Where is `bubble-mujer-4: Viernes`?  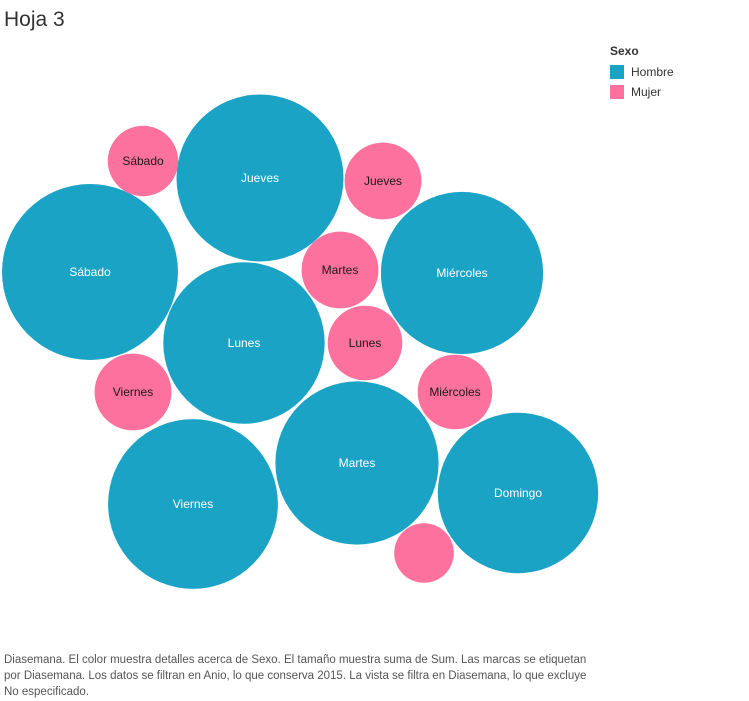
bubble-mujer-4: Viernes is located at coordinates (133, 392).